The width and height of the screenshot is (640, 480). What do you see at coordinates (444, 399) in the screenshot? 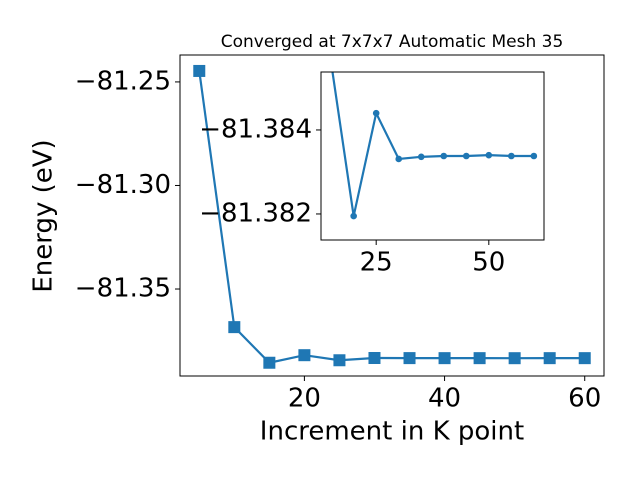
I see `x-tick-label: 40` at bounding box center [444, 399].